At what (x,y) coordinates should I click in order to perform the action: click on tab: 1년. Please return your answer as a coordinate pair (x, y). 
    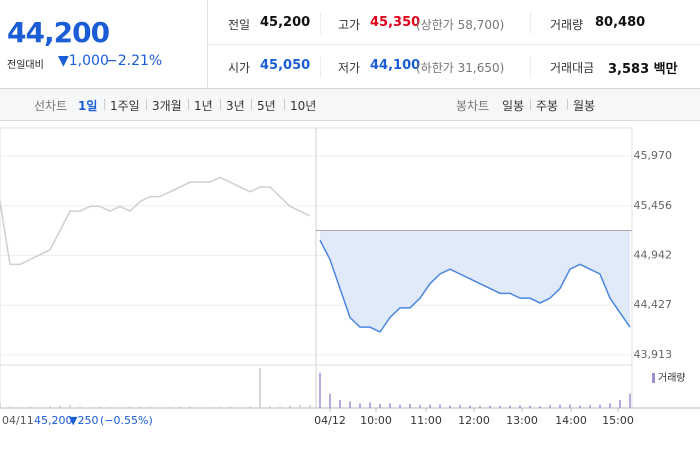
    Looking at the image, I should click on (203, 106).